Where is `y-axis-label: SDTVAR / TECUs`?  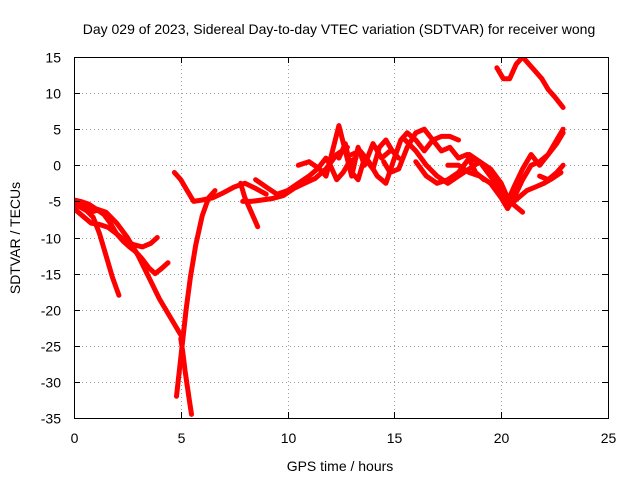
y-axis-label: SDTVAR / TECUs is located at coordinates (15, 238).